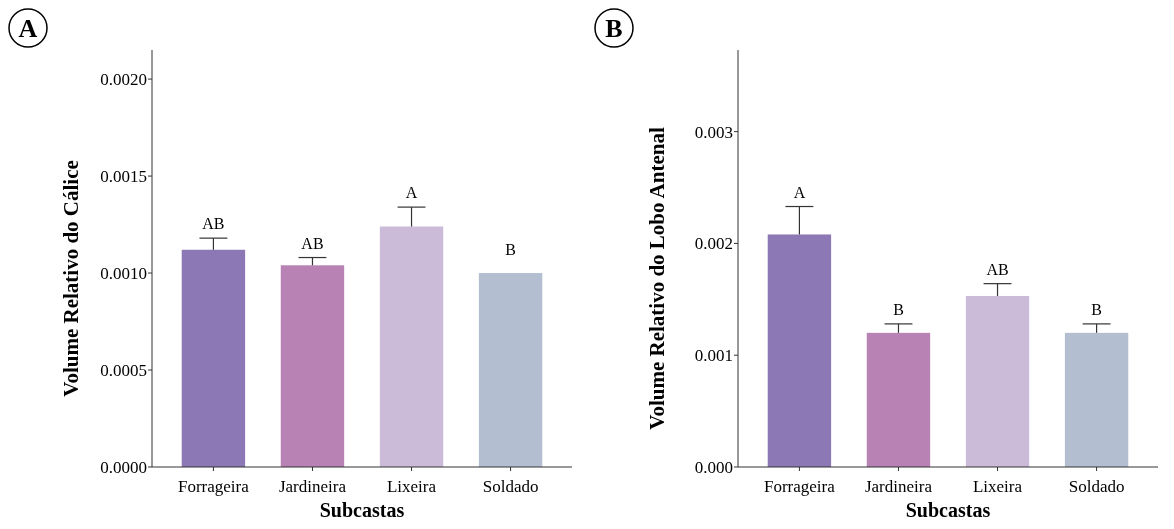  What do you see at coordinates (123, 80) in the screenshot?
I see `y-tick-label: 0.0020` at bounding box center [123, 80].